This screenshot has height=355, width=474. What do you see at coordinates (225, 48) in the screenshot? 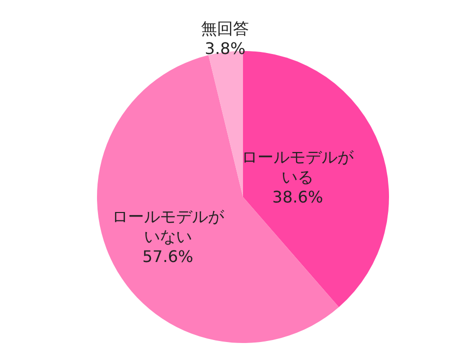
I see `data-label: 3.8%` at bounding box center [225, 48].